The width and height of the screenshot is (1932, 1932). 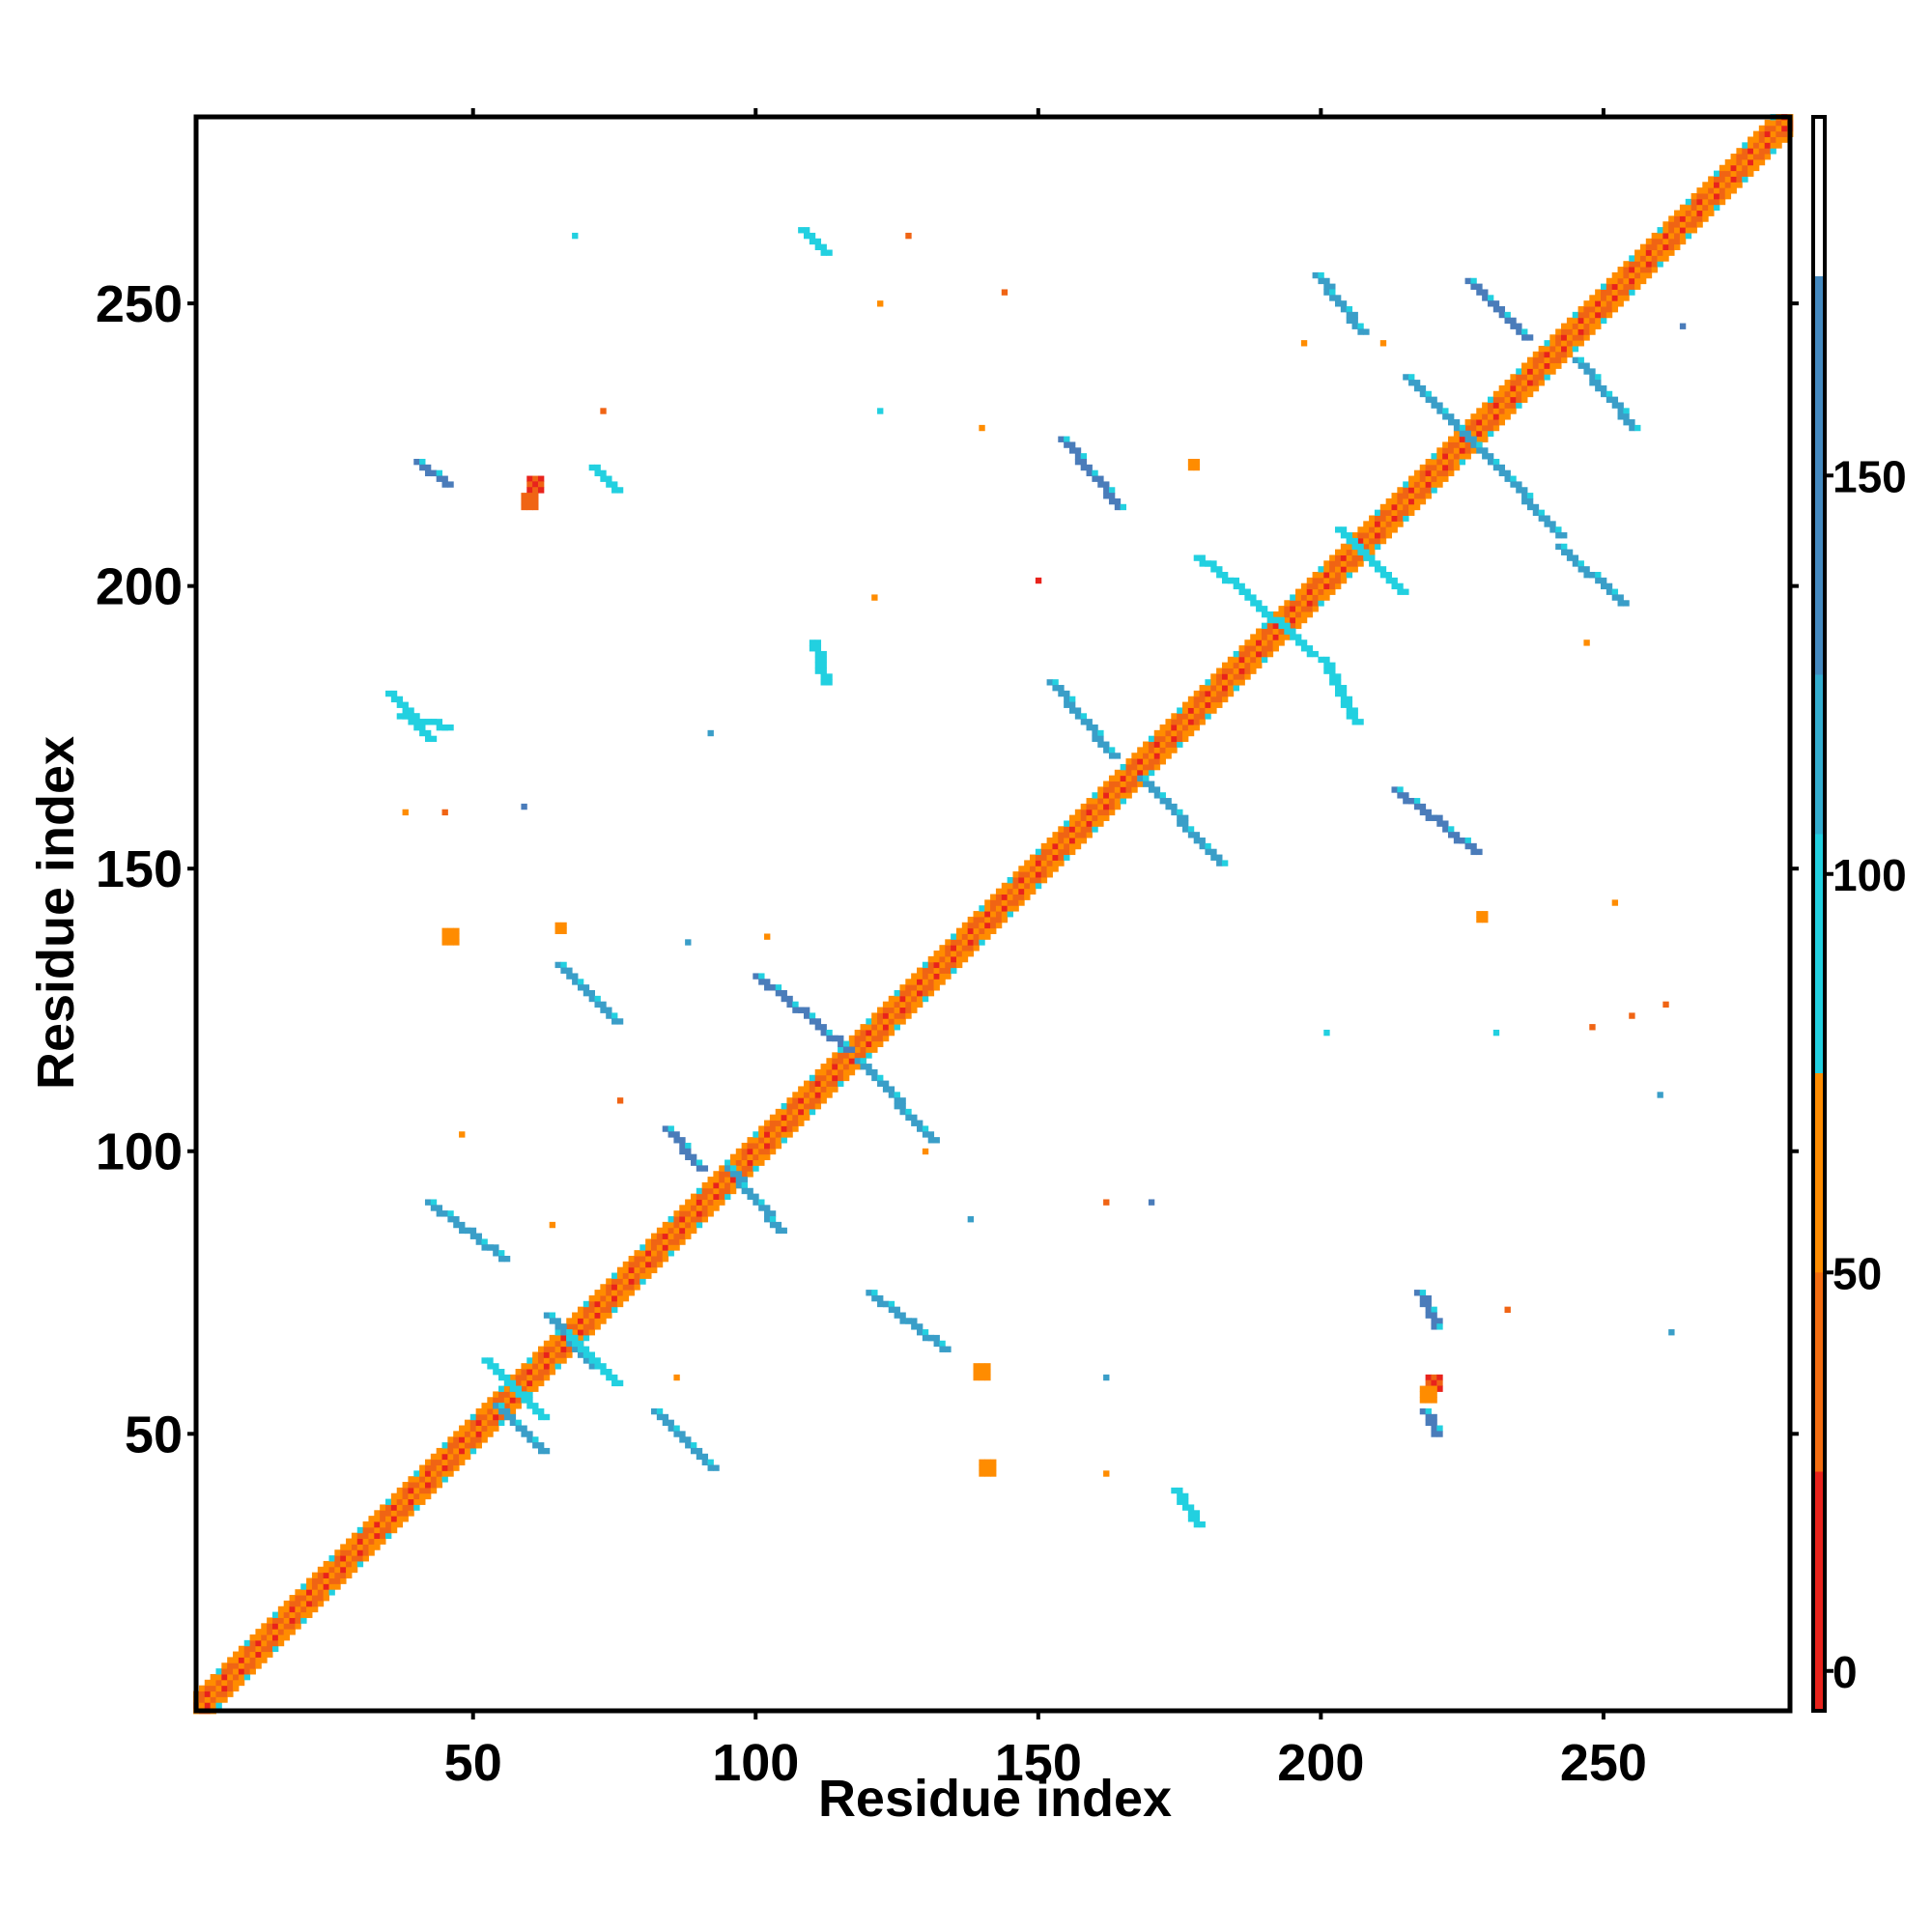 What do you see at coordinates (154, 1434) in the screenshot?
I see `y-tick-label: 50` at bounding box center [154, 1434].